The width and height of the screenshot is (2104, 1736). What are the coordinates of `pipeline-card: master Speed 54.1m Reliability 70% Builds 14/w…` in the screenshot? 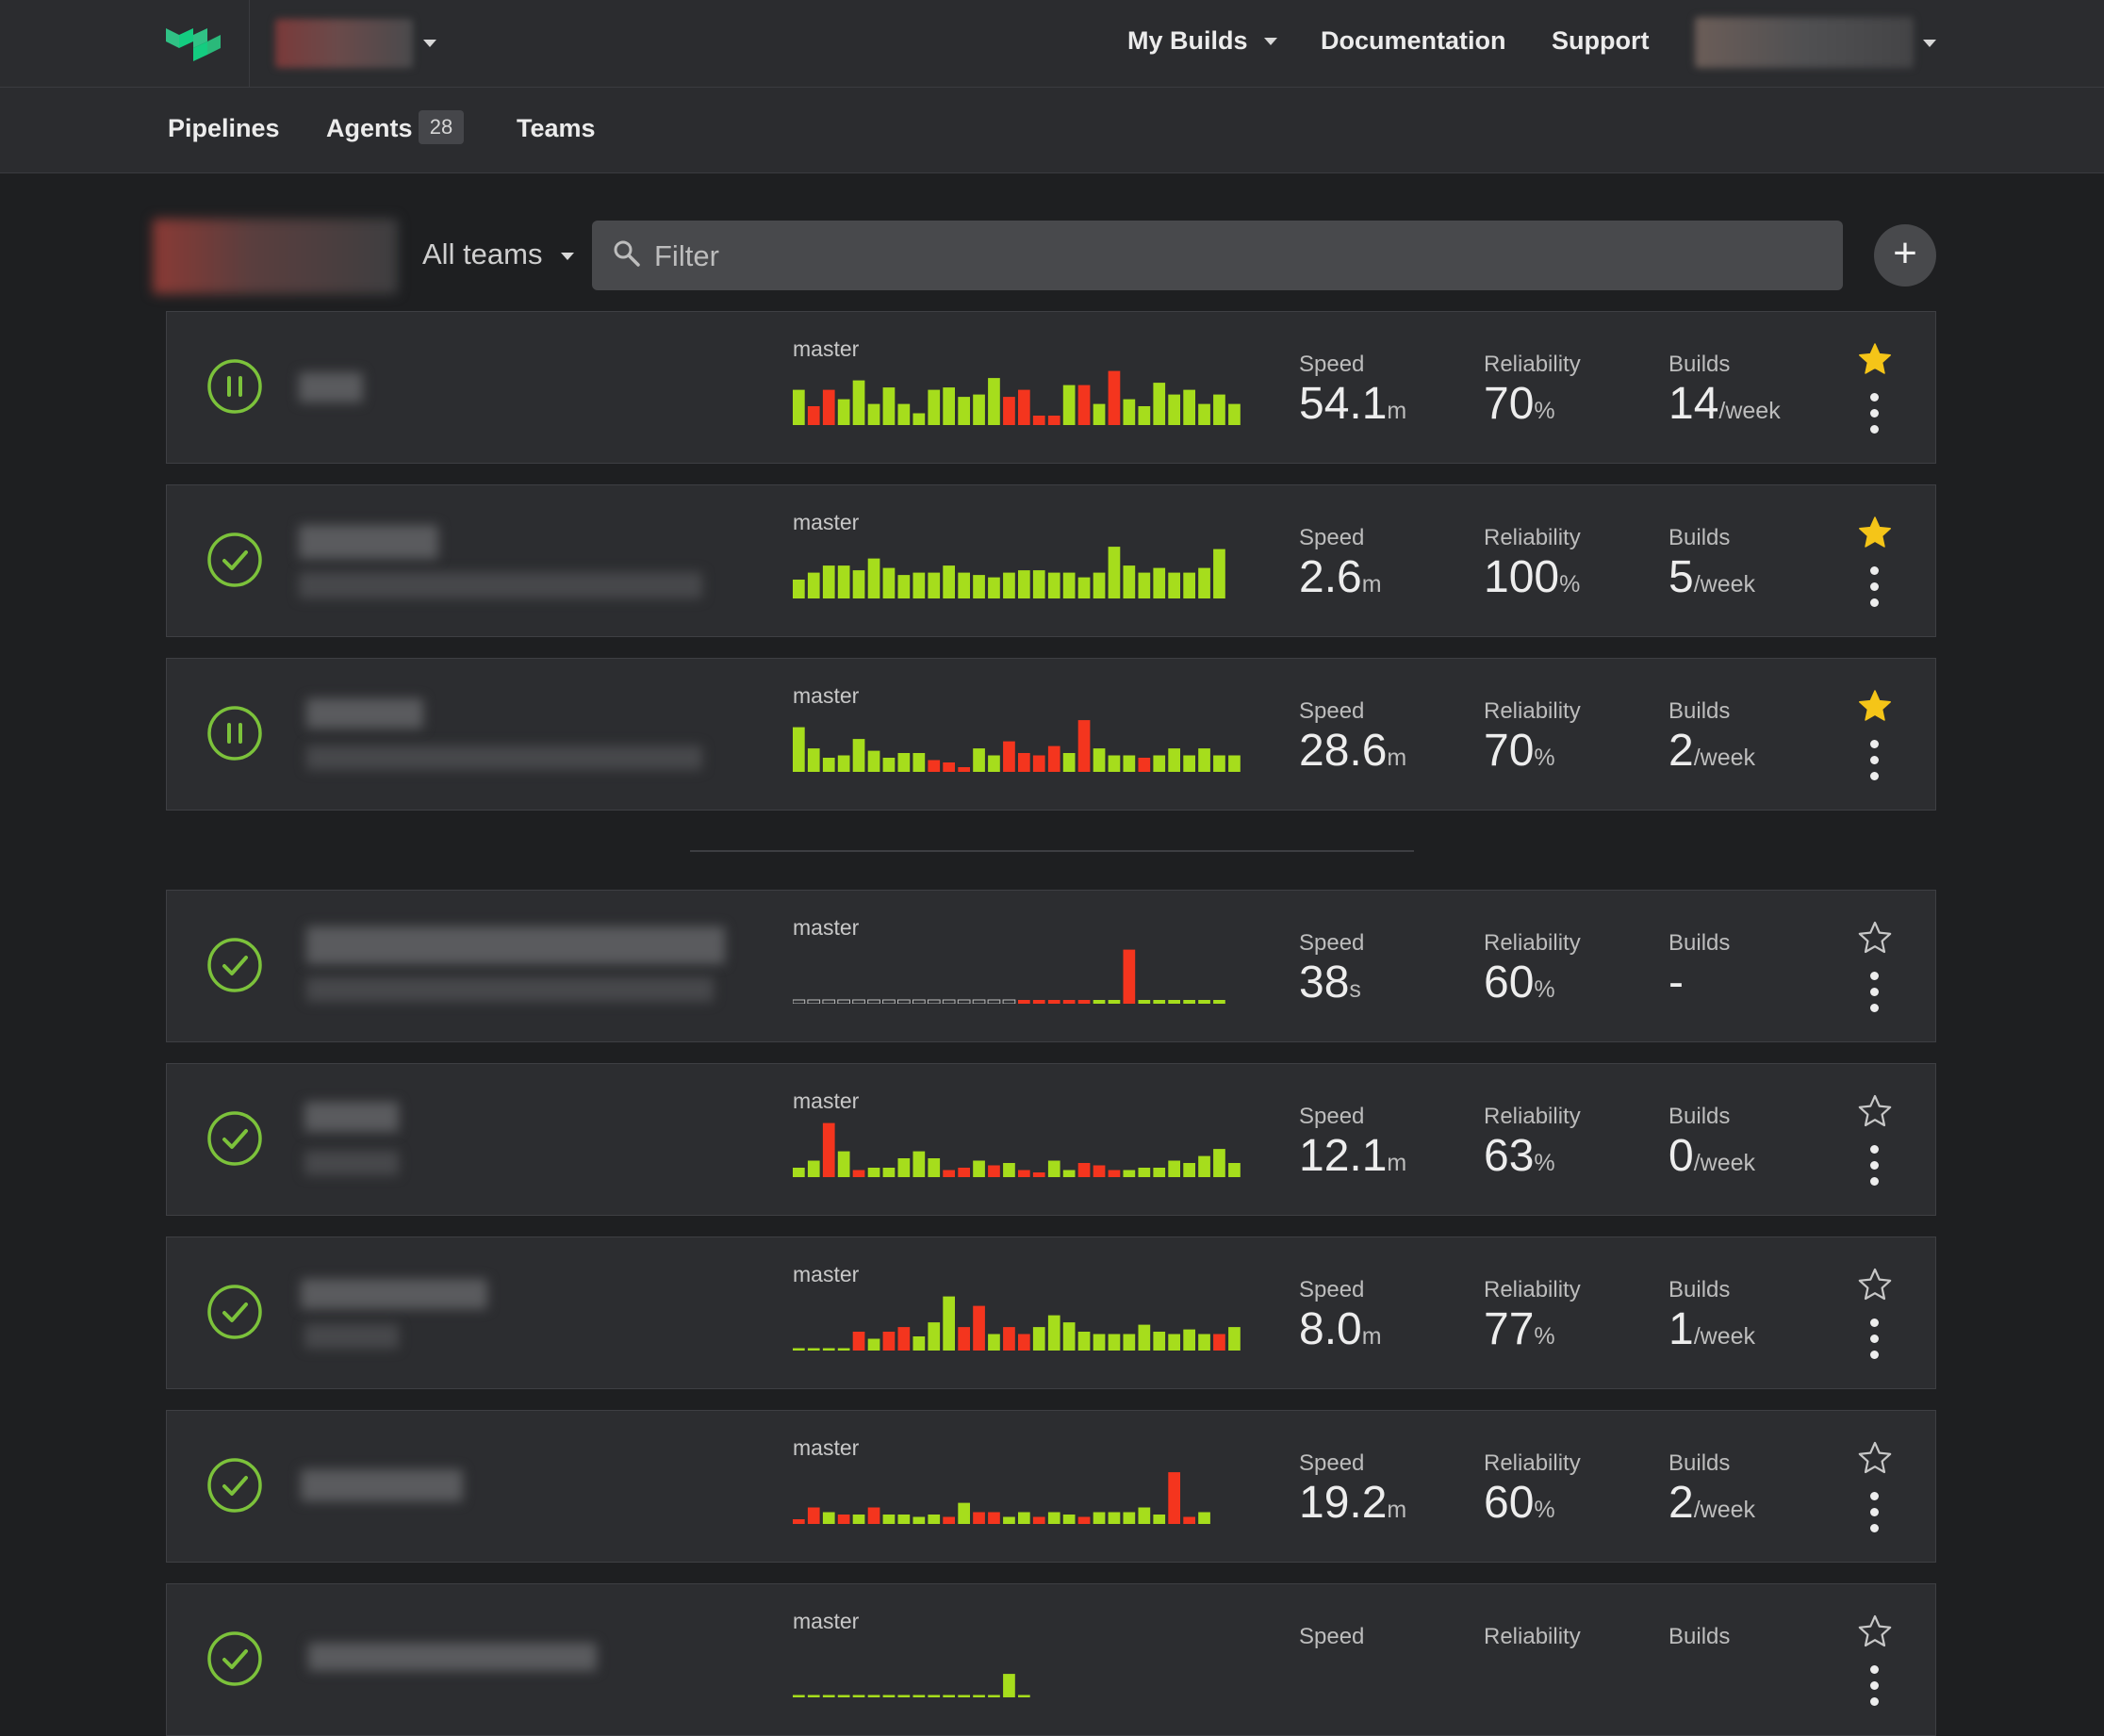 It's located at (1051, 387).